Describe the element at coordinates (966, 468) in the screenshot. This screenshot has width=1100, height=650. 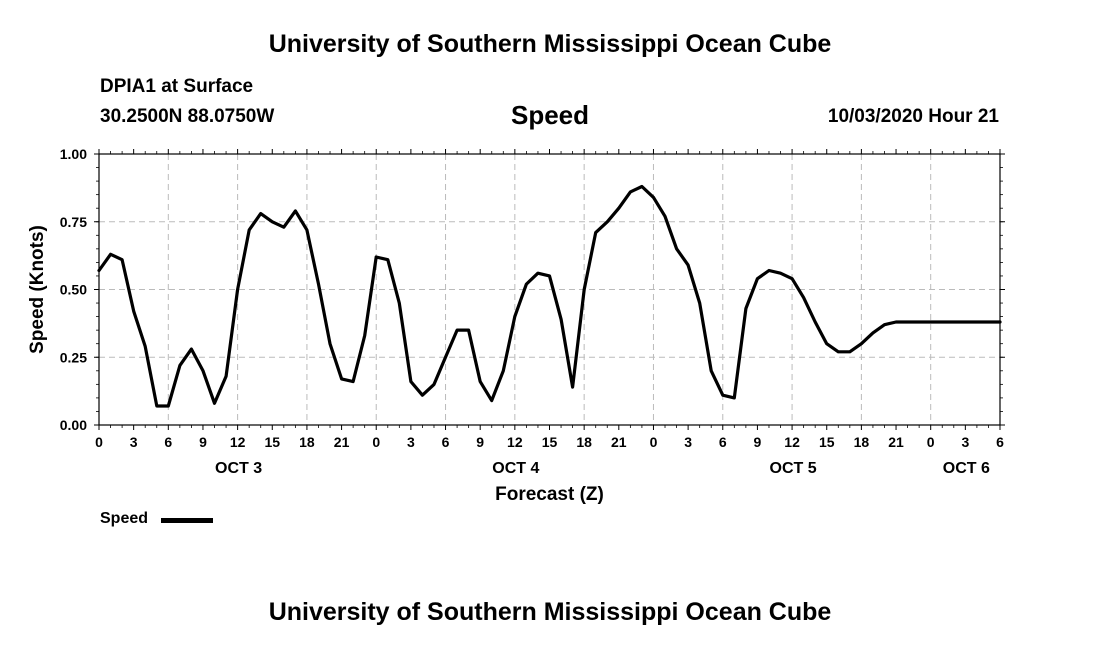
I see `day-label: OCT 6` at that location.